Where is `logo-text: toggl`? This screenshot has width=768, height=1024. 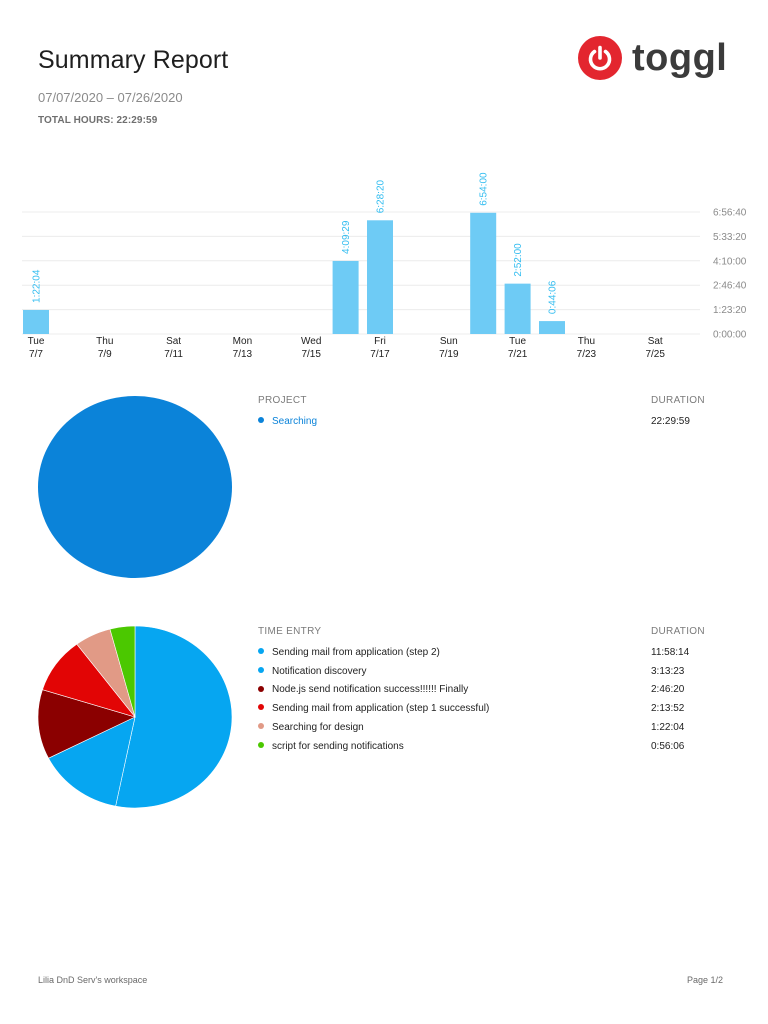
logo-text: toggl is located at coordinates (680, 58).